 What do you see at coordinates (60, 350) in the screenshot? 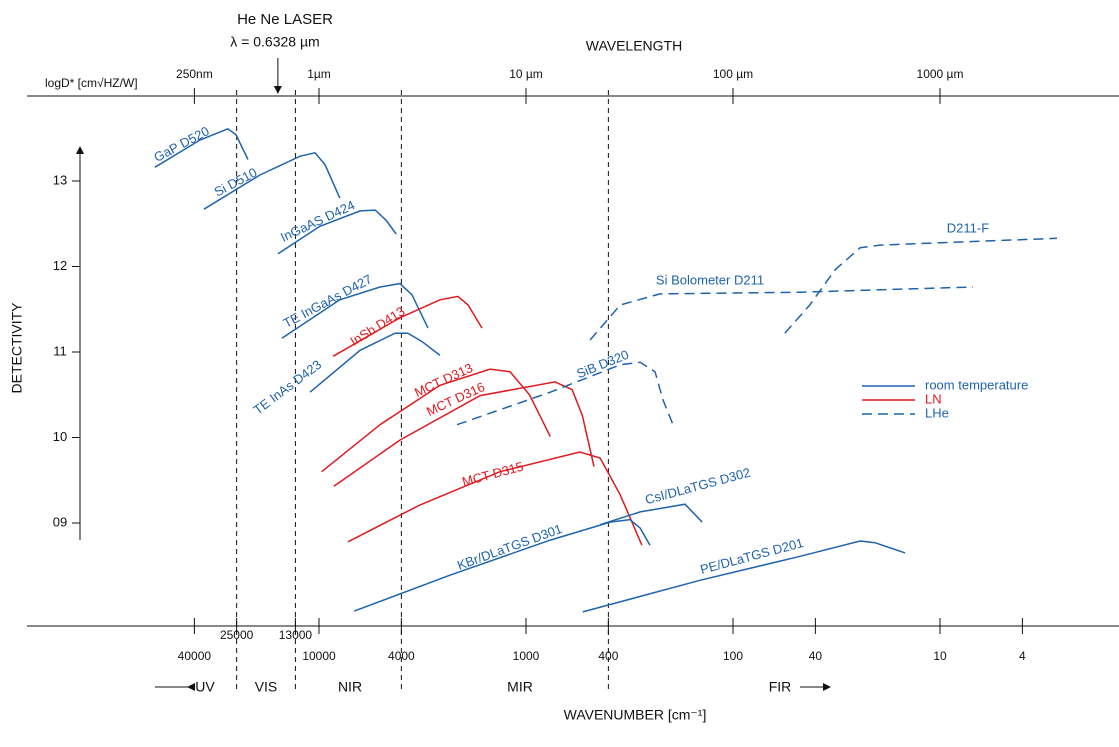
I see `y-tick-label: 11` at bounding box center [60, 350].